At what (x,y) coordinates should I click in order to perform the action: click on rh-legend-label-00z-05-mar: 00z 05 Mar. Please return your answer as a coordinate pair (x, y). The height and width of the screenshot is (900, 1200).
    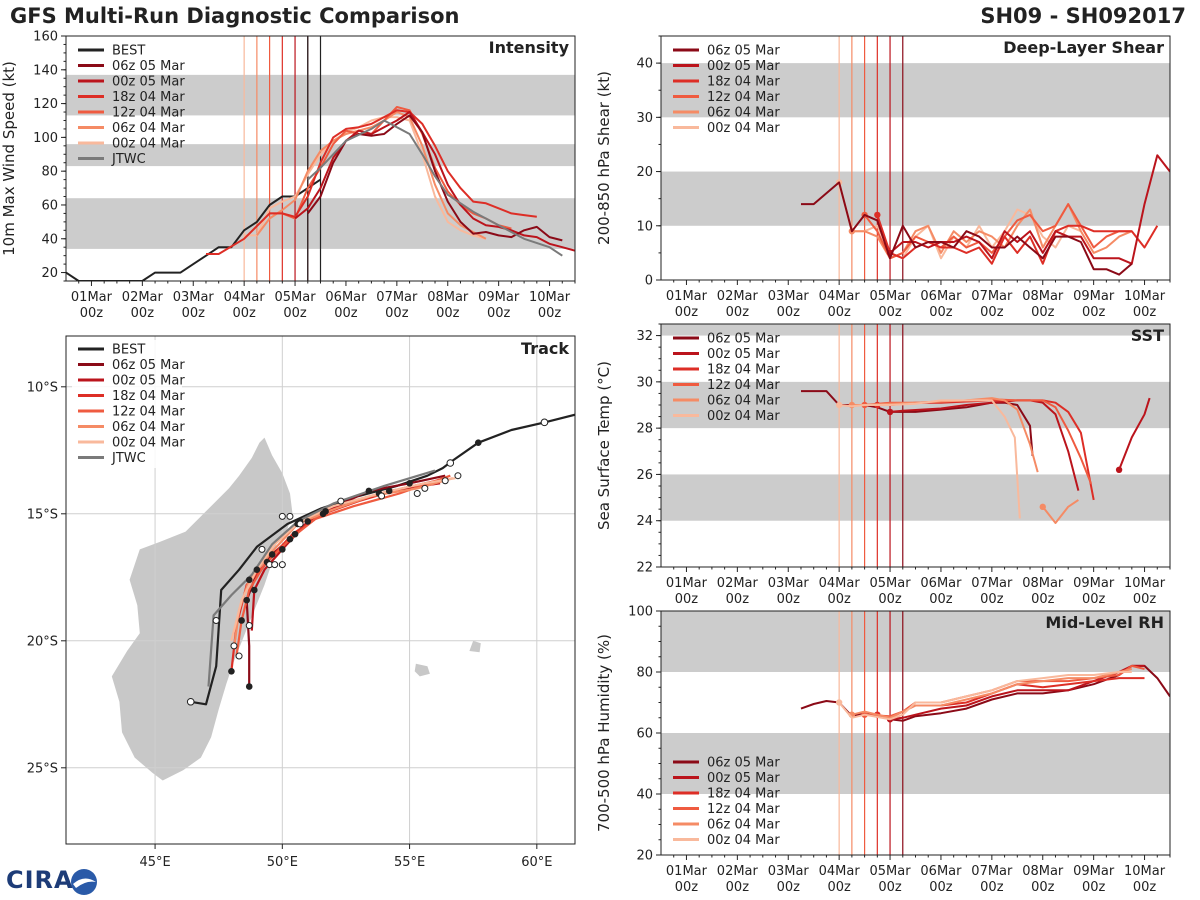
    Looking at the image, I should click on (743, 778).